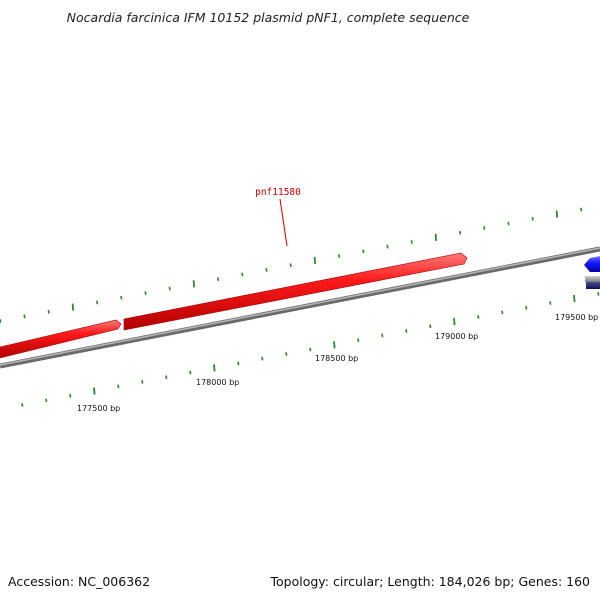  I want to click on bp-label-179000: 179000 bp, so click(456, 336).